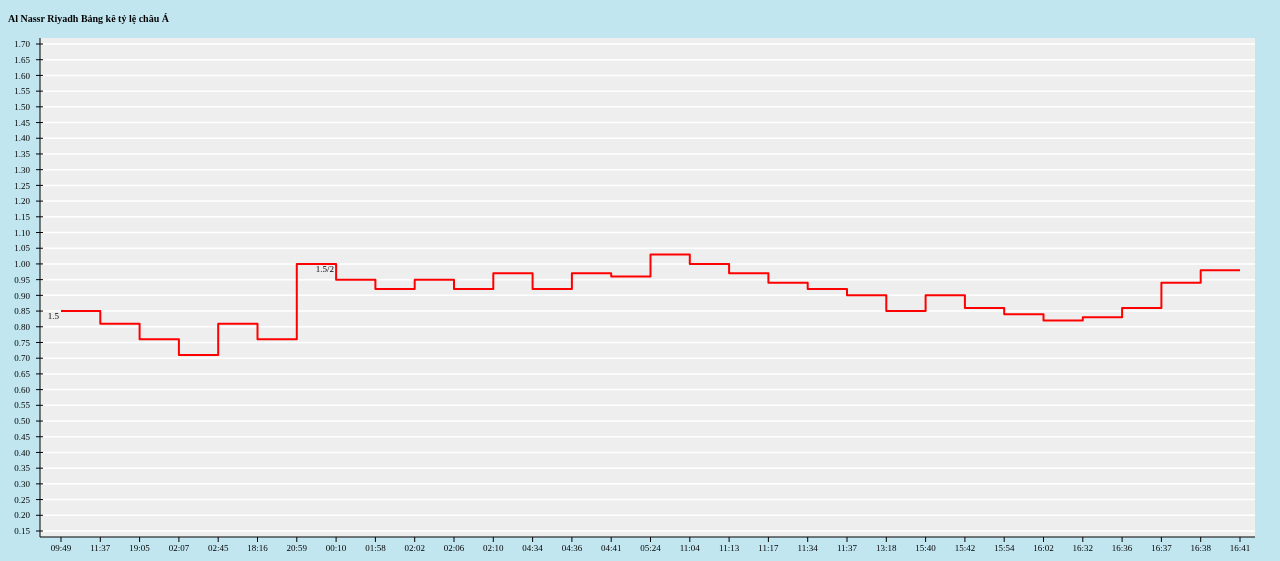  Describe the element at coordinates (1122, 548) in the screenshot. I see `x-tick-label: 16:36` at that location.